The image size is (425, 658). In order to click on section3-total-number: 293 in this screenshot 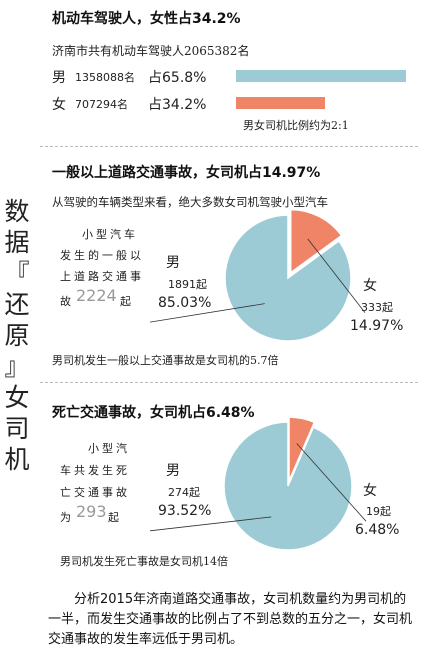, I will do `click(91, 511)`.